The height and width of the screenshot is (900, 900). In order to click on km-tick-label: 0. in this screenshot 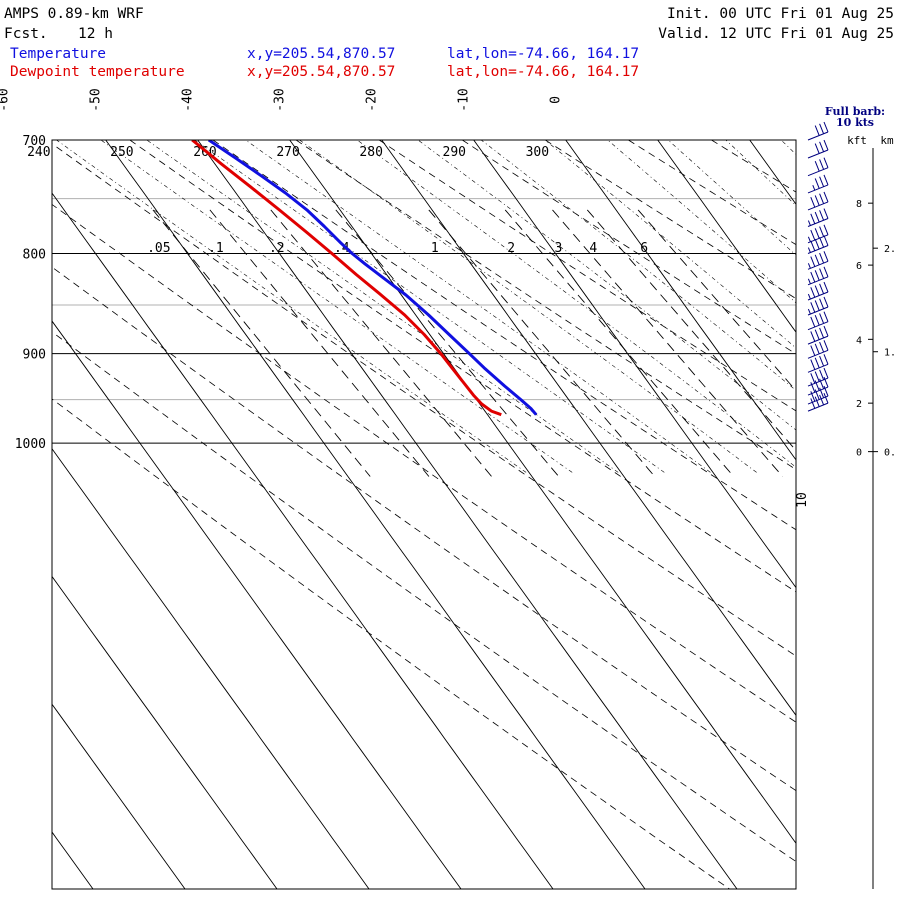, I will do `click(890, 453)`.